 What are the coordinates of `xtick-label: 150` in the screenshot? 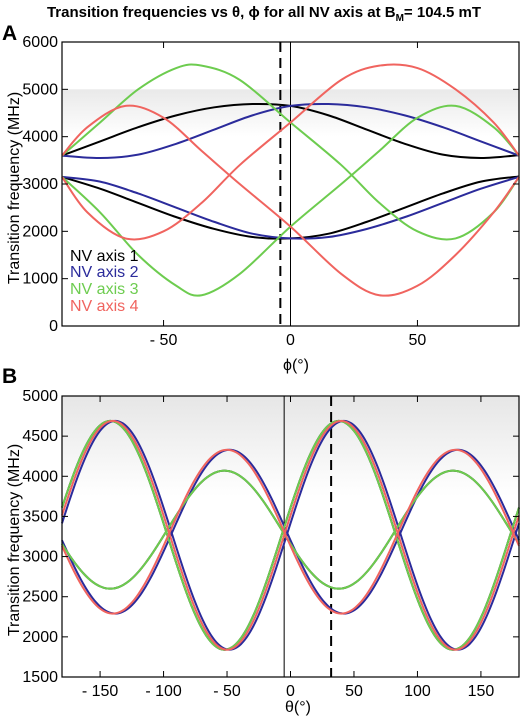 It's located at (481, 691).